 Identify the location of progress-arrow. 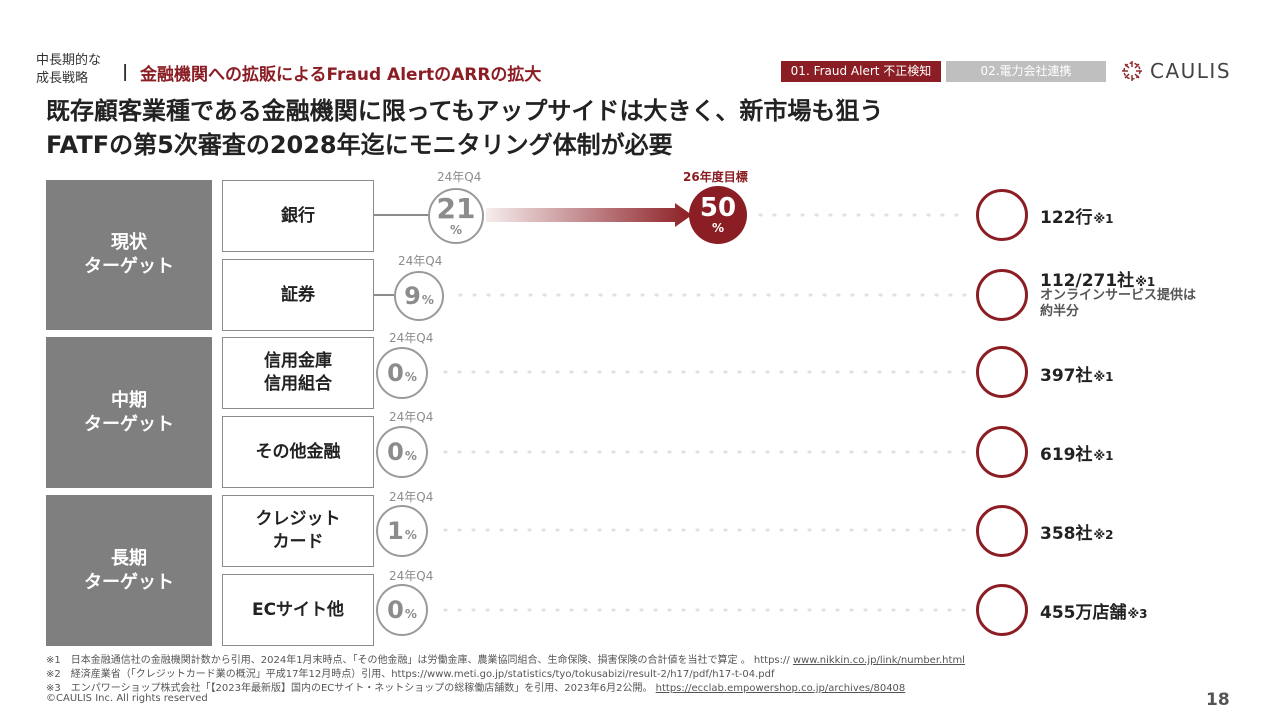
(589, 215).